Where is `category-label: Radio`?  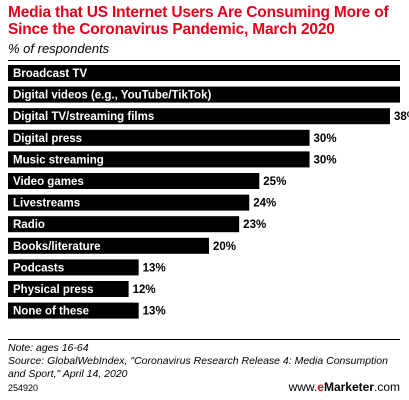 category-label: Radio is located at coordinates (29, 225).